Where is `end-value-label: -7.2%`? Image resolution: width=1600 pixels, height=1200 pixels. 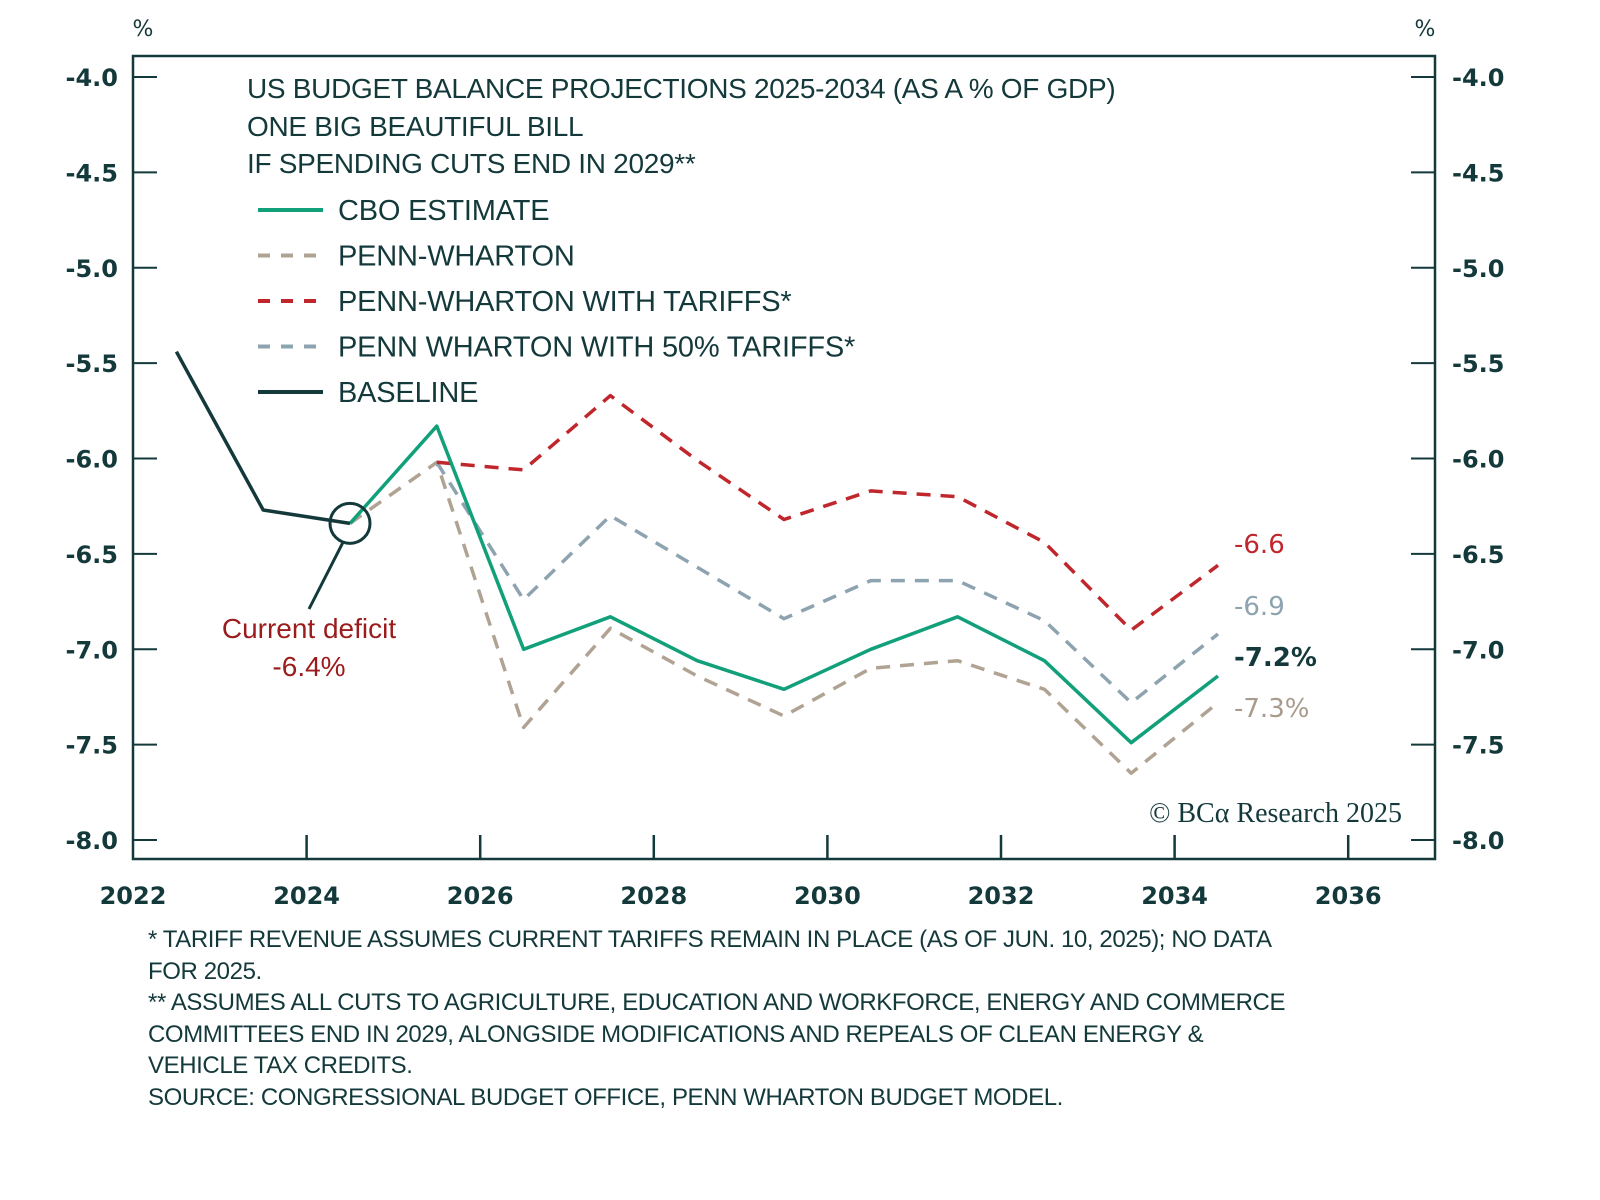
end-value-label: -7.2% is located at coordinates (1275, 658).